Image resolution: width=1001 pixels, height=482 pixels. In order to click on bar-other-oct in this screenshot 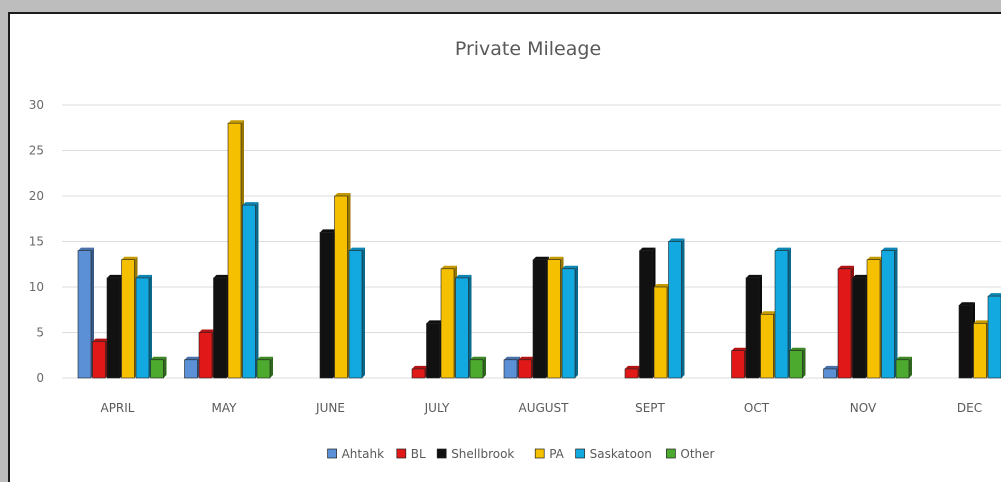, I will do `click(797, 363)`.